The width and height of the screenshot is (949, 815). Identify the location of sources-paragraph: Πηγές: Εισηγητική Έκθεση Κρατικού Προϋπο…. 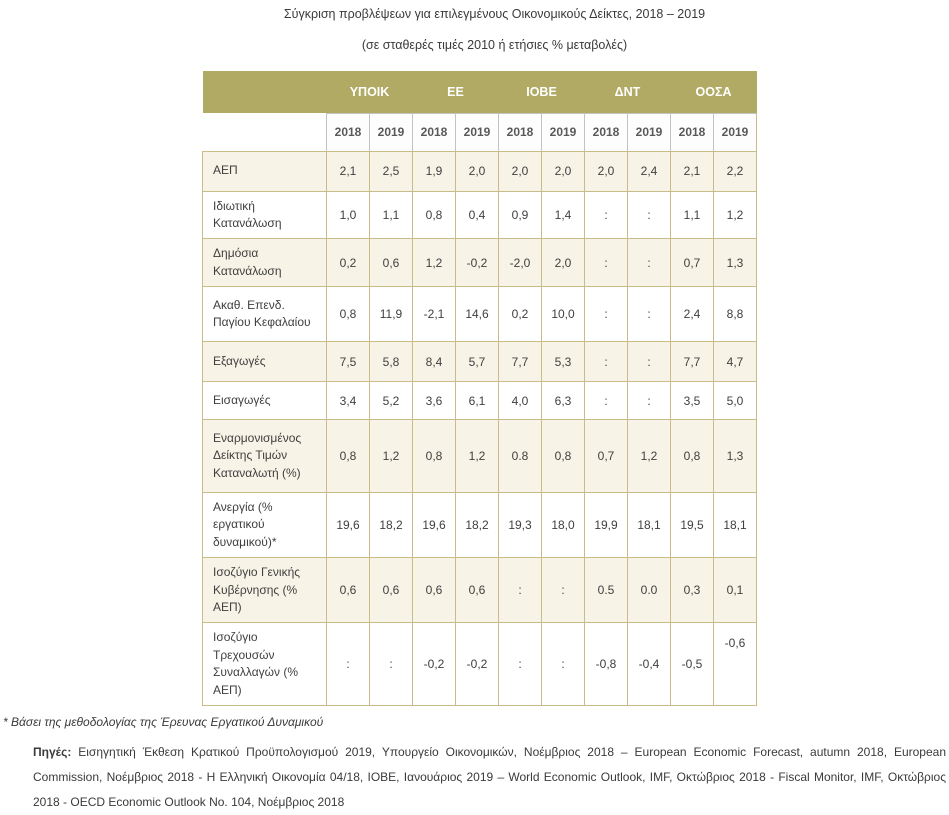
(489, 777).